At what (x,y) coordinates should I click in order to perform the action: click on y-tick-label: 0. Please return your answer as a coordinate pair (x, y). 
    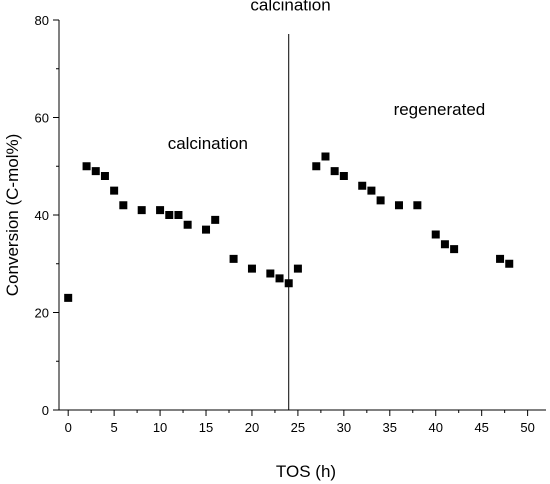
    Looking at the image, I should click on (45, 410).